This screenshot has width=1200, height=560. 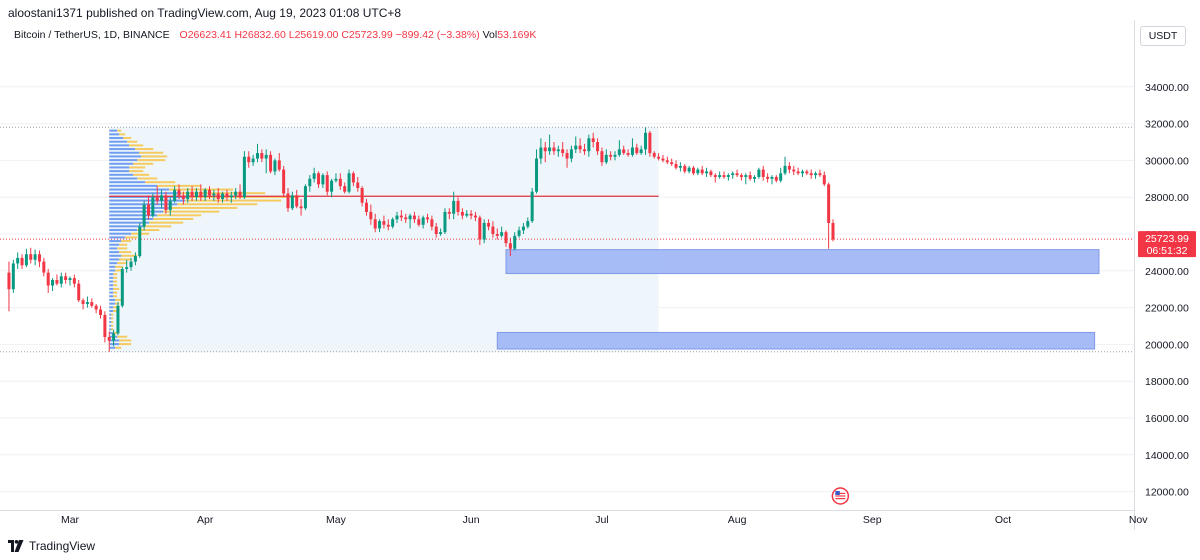 What do you see at coordinates (1167, 309) in the screenshot?
I see `y-tick-label: 22000.00` at bounding box center [1167, 309].